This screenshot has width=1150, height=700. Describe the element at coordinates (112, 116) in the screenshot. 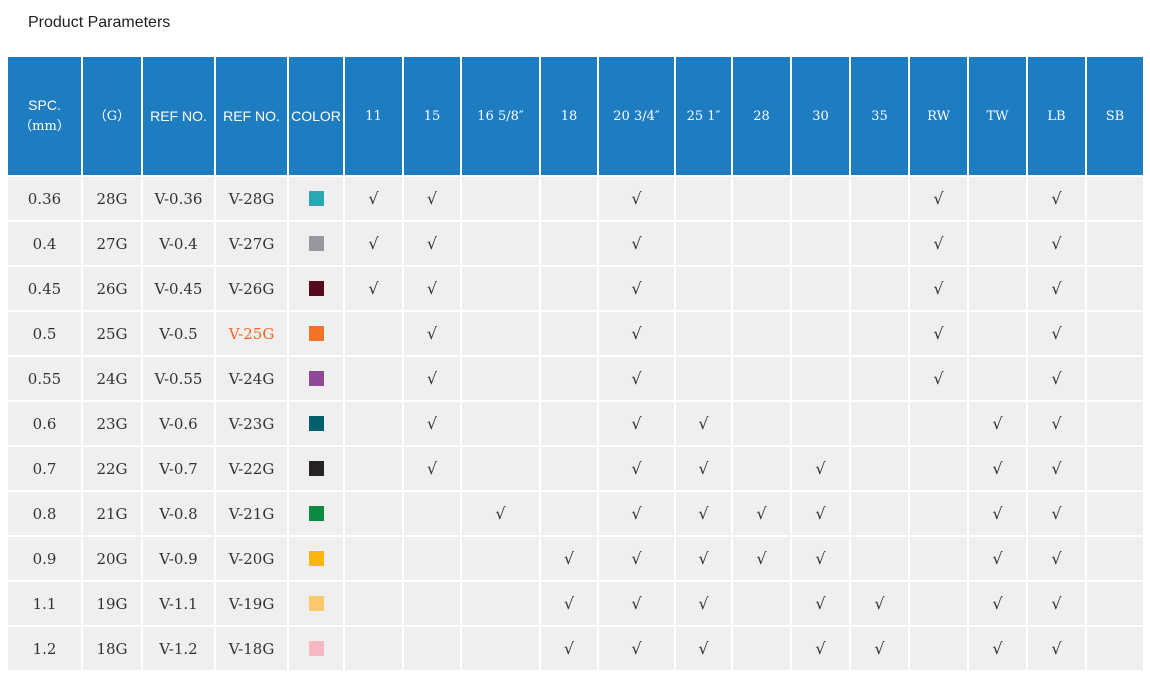

I see `column-header-label: （G）` at that location.